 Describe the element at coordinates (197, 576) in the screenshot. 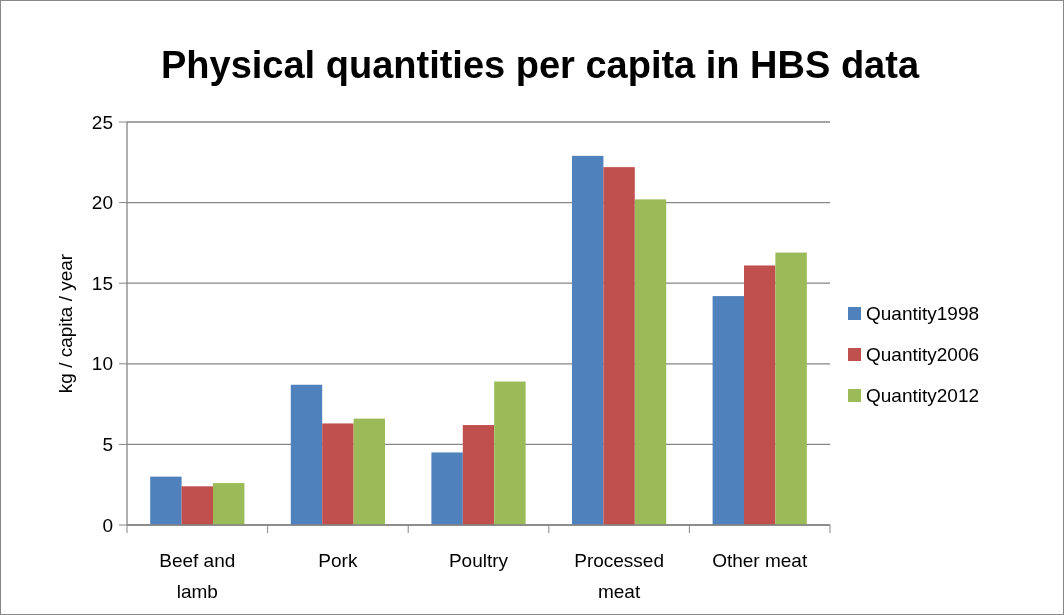

I see `x-tick-label: Beef and lamb` at that location.